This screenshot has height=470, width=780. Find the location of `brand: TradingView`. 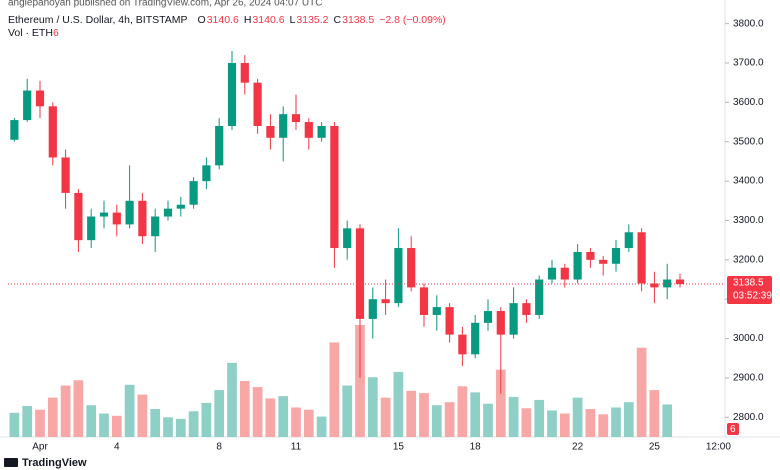

brand: TradingView is located at coordinates (54, 463).